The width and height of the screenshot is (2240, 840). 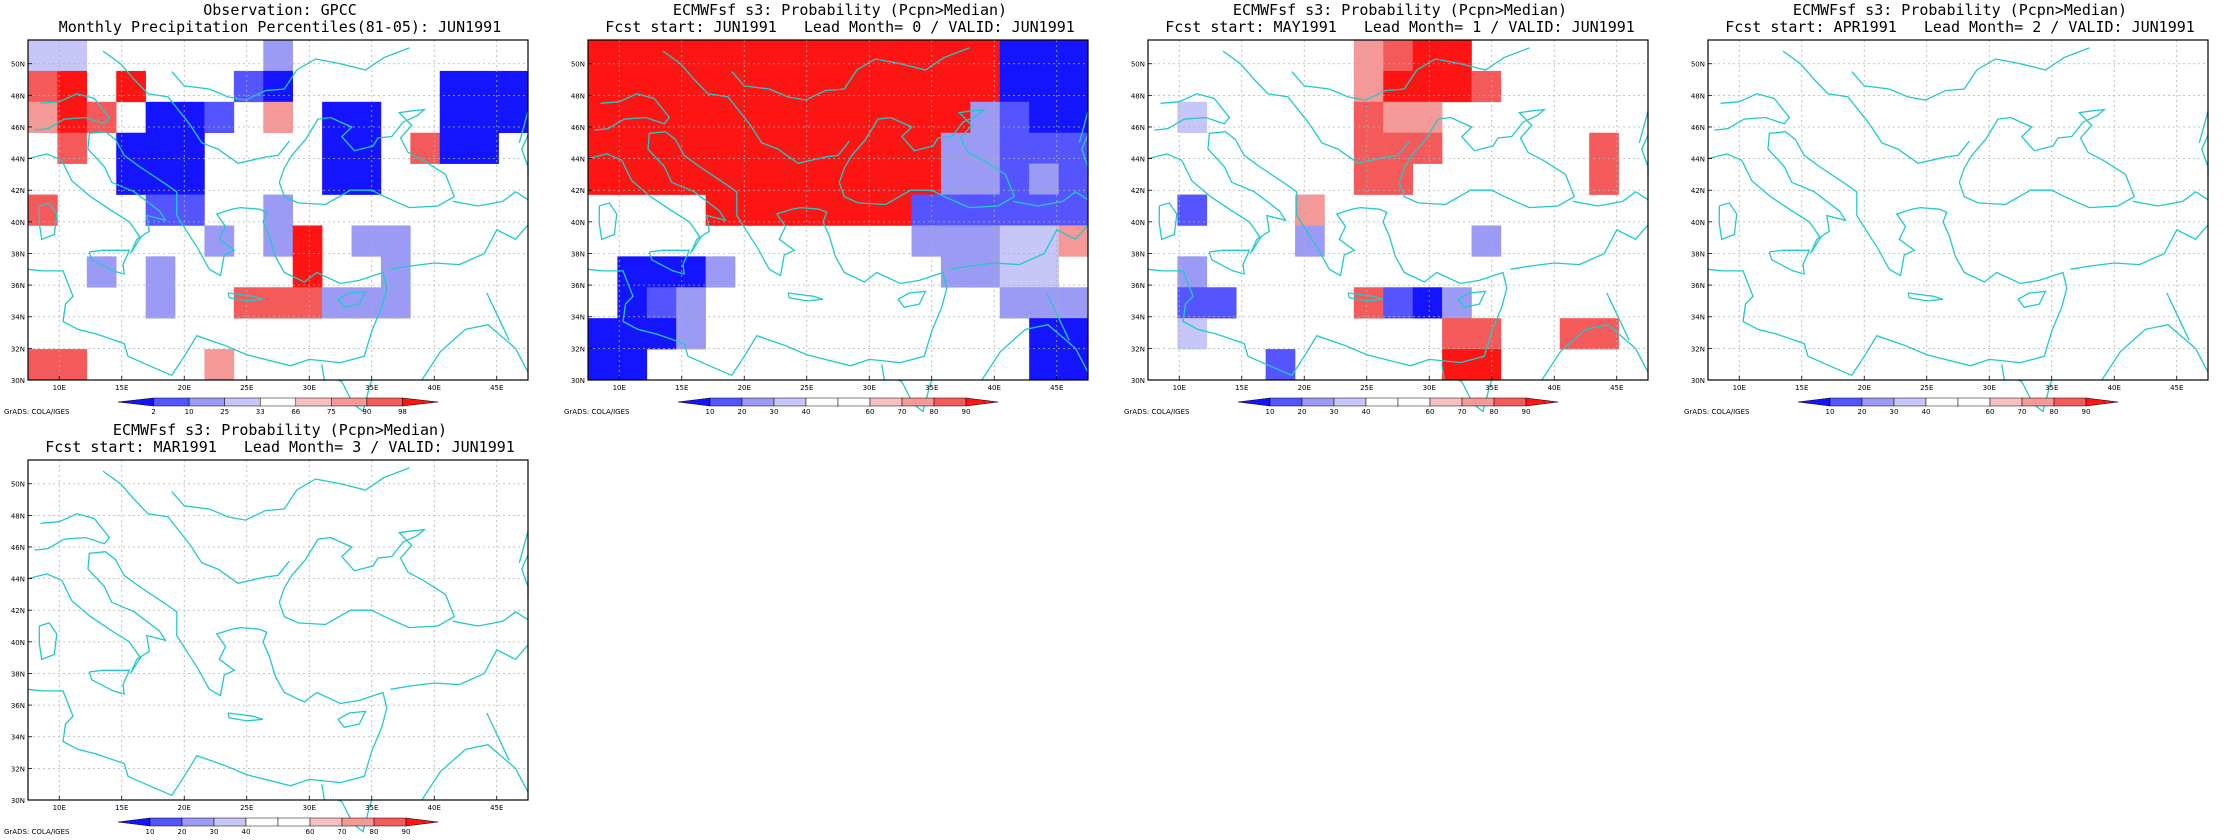 What do you see at coordinates (1990, 412) in the screenshot?
I see `colorbar-label: 60` at bounding box center [1990, 412].